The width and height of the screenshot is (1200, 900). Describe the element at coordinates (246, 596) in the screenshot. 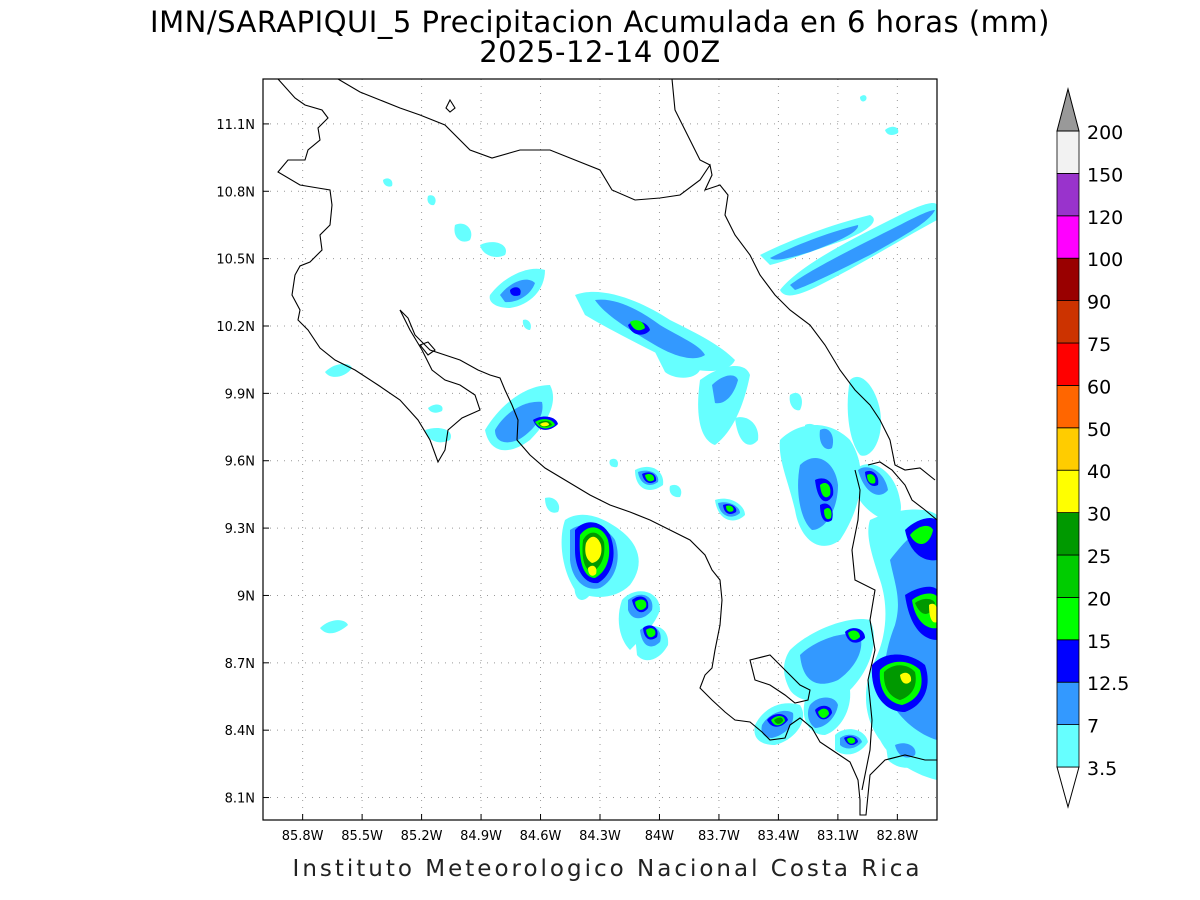

I see `y-tick-label: 9N` at that location.